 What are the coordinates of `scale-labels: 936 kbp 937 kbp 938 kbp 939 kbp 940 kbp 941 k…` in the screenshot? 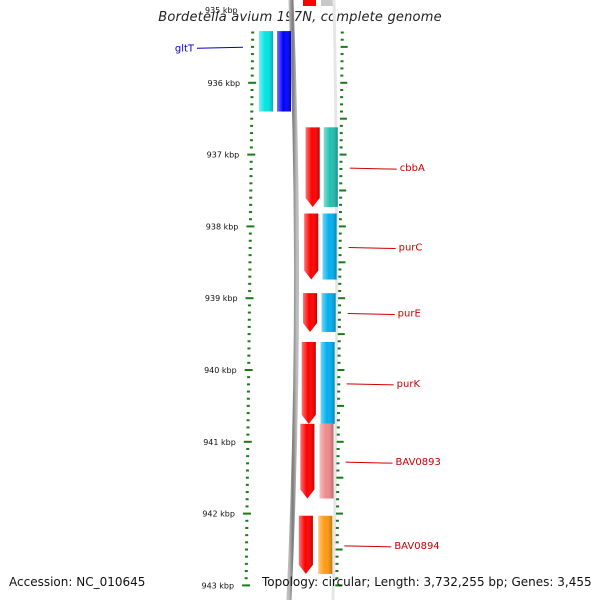 It's located at (220, 335).